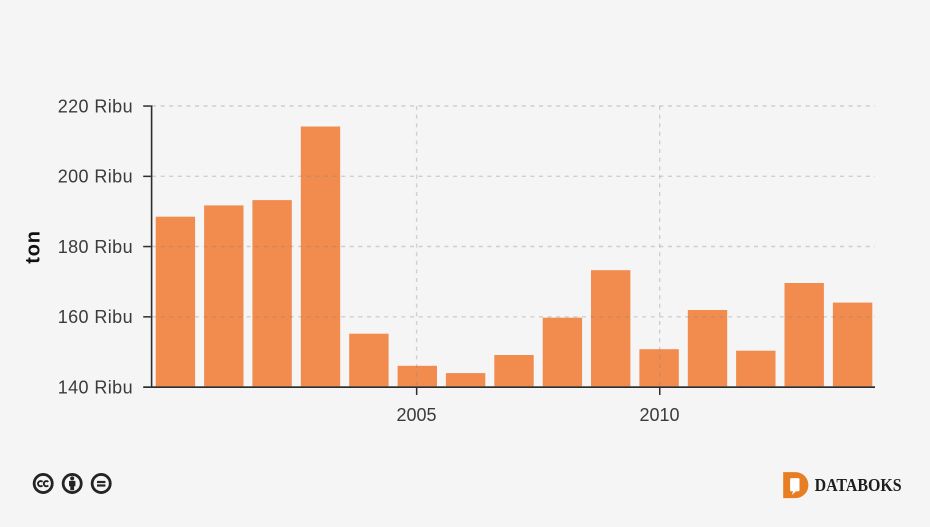 Image resolution: width=930 pixels, height=527 pixels. What do you see at coordinates (95, 177) in the screenshot?
I see `svg-text: 200 Ribu` at bounding box center [95, 177].